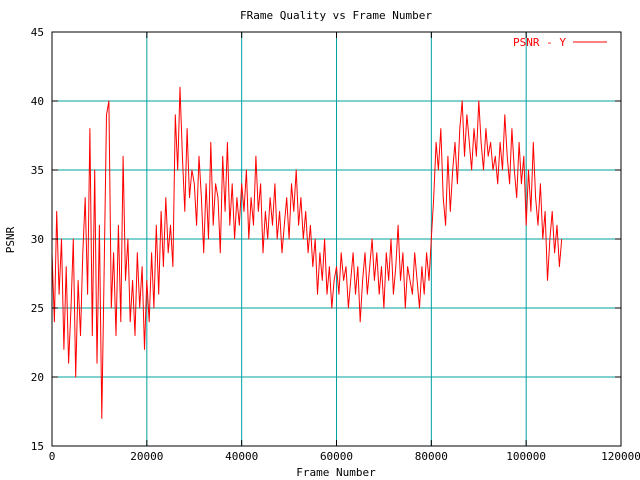  What do you see at coordinates (37, 377) in the screenshot?
I see `y-tick-label: 20` at bounding box center [37, 377].